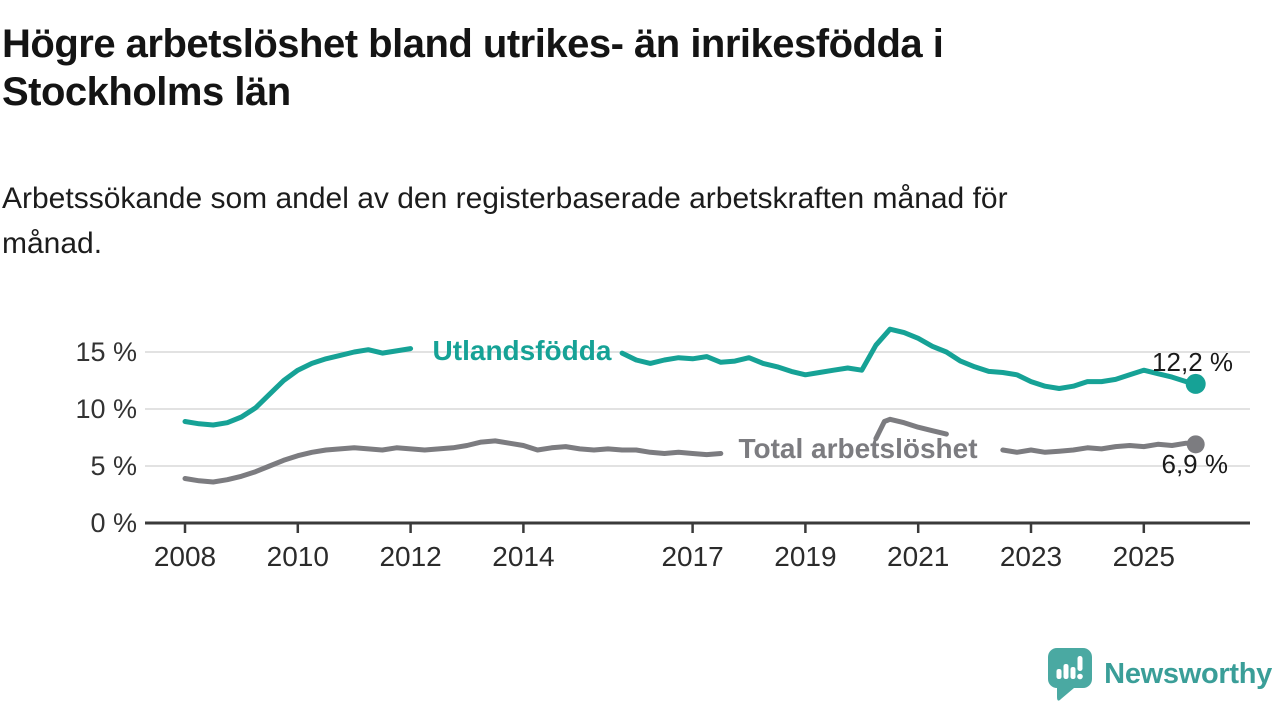 Image resolution: width=1280 pixels, height=720 pixels. What do you see at coordinates (1192, 362) in the screenshot?
I see `series-end-value-utlandsfodda: 12,2 %` at bounding box center [1192, 362].